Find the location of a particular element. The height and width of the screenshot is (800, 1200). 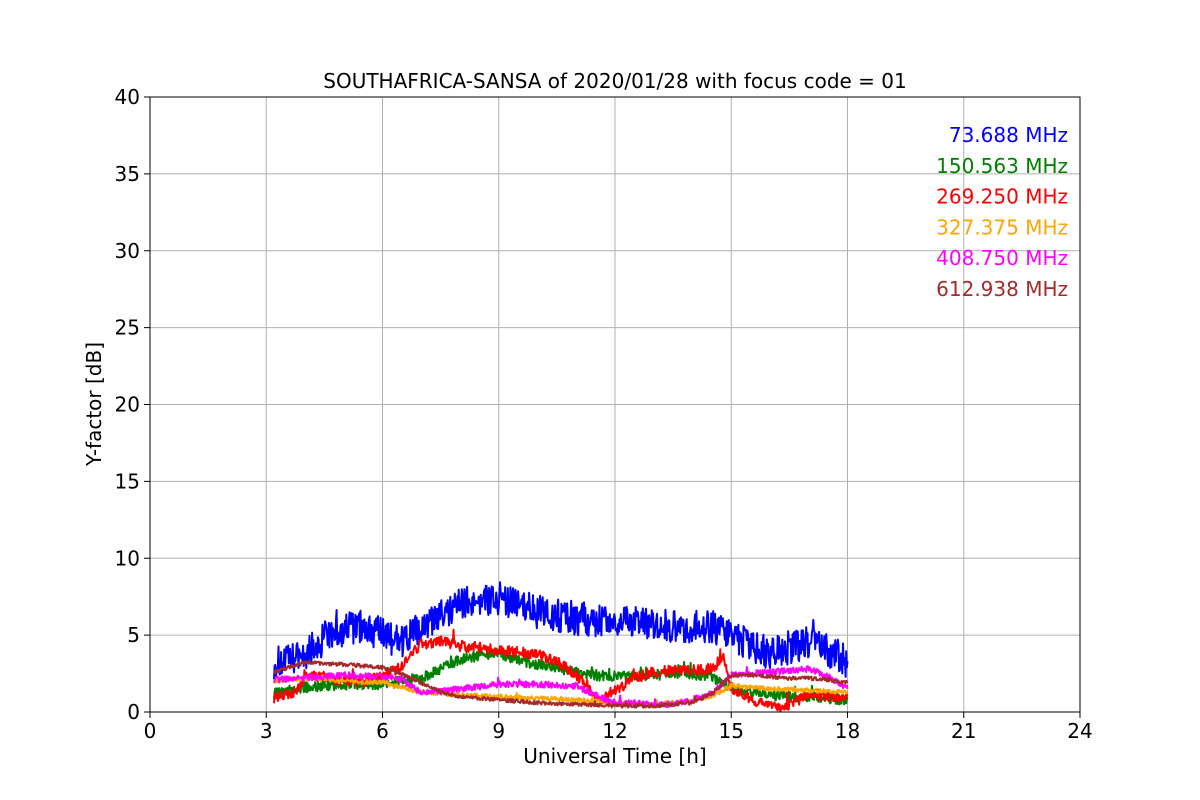

y-tick-label: 0 is located at coordinates (133, 712).